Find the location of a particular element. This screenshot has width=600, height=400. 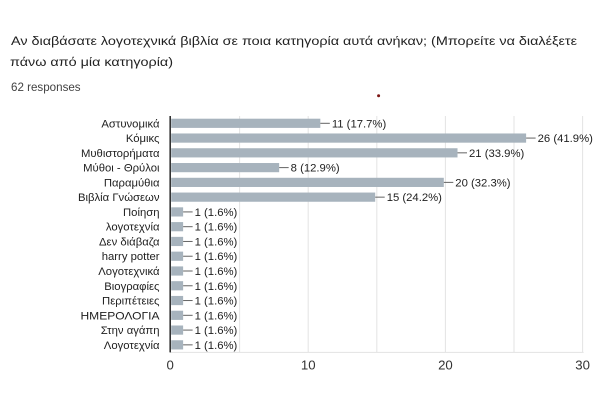

svg-text: Ποίηση is located at coordinates (141, 213).